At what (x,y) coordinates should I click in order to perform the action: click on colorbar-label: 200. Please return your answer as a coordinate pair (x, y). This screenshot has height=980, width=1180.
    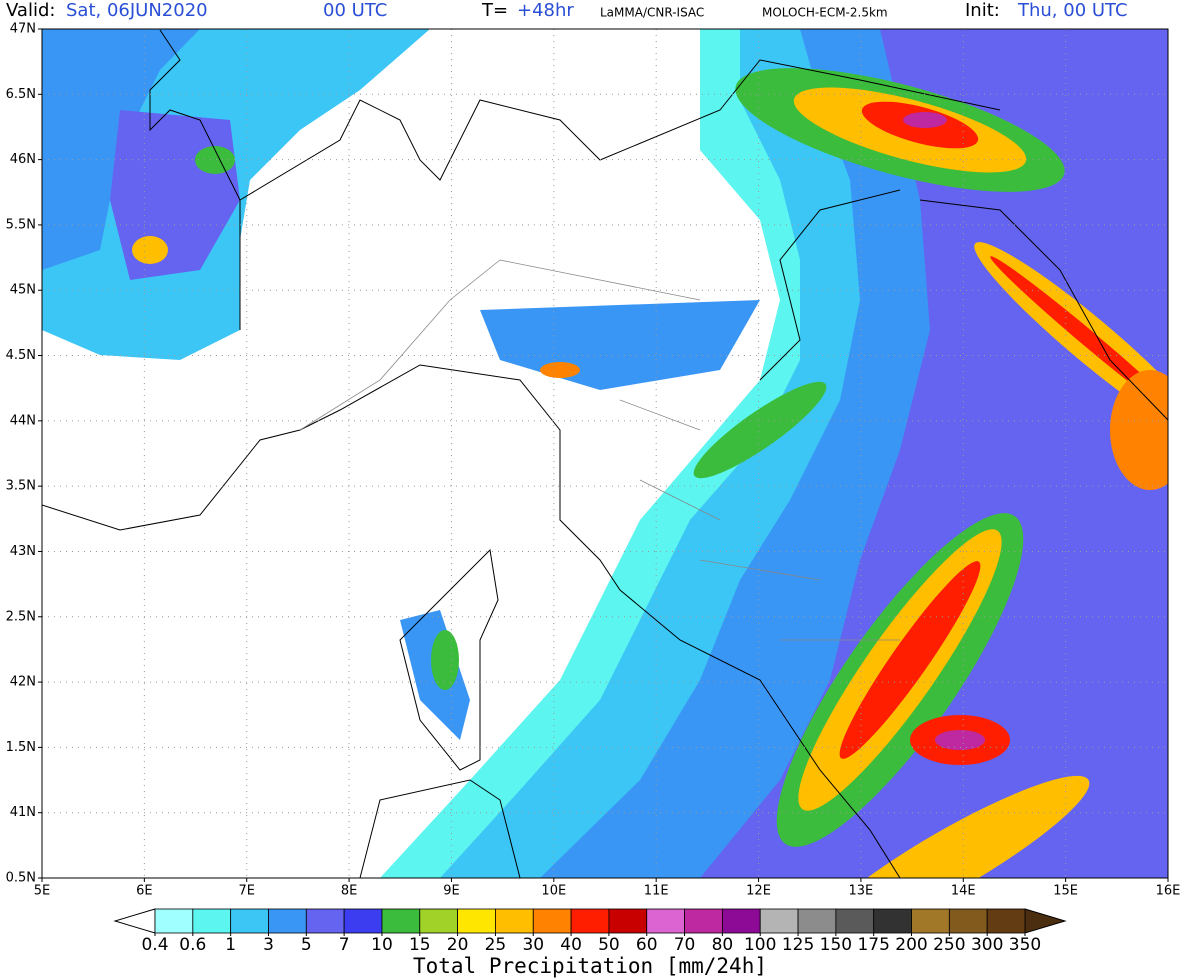
    Looking at the image, I should click on (911, 945).